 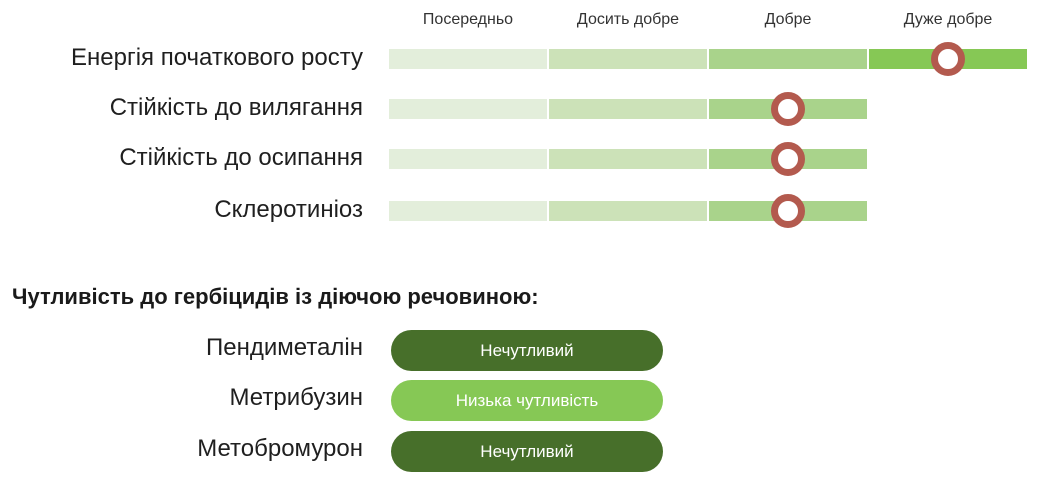 What do you see at coordinates (468, 19) in the screenshot?
I see `scale-level-label: Посередньо` at bounding box center [468, 19].